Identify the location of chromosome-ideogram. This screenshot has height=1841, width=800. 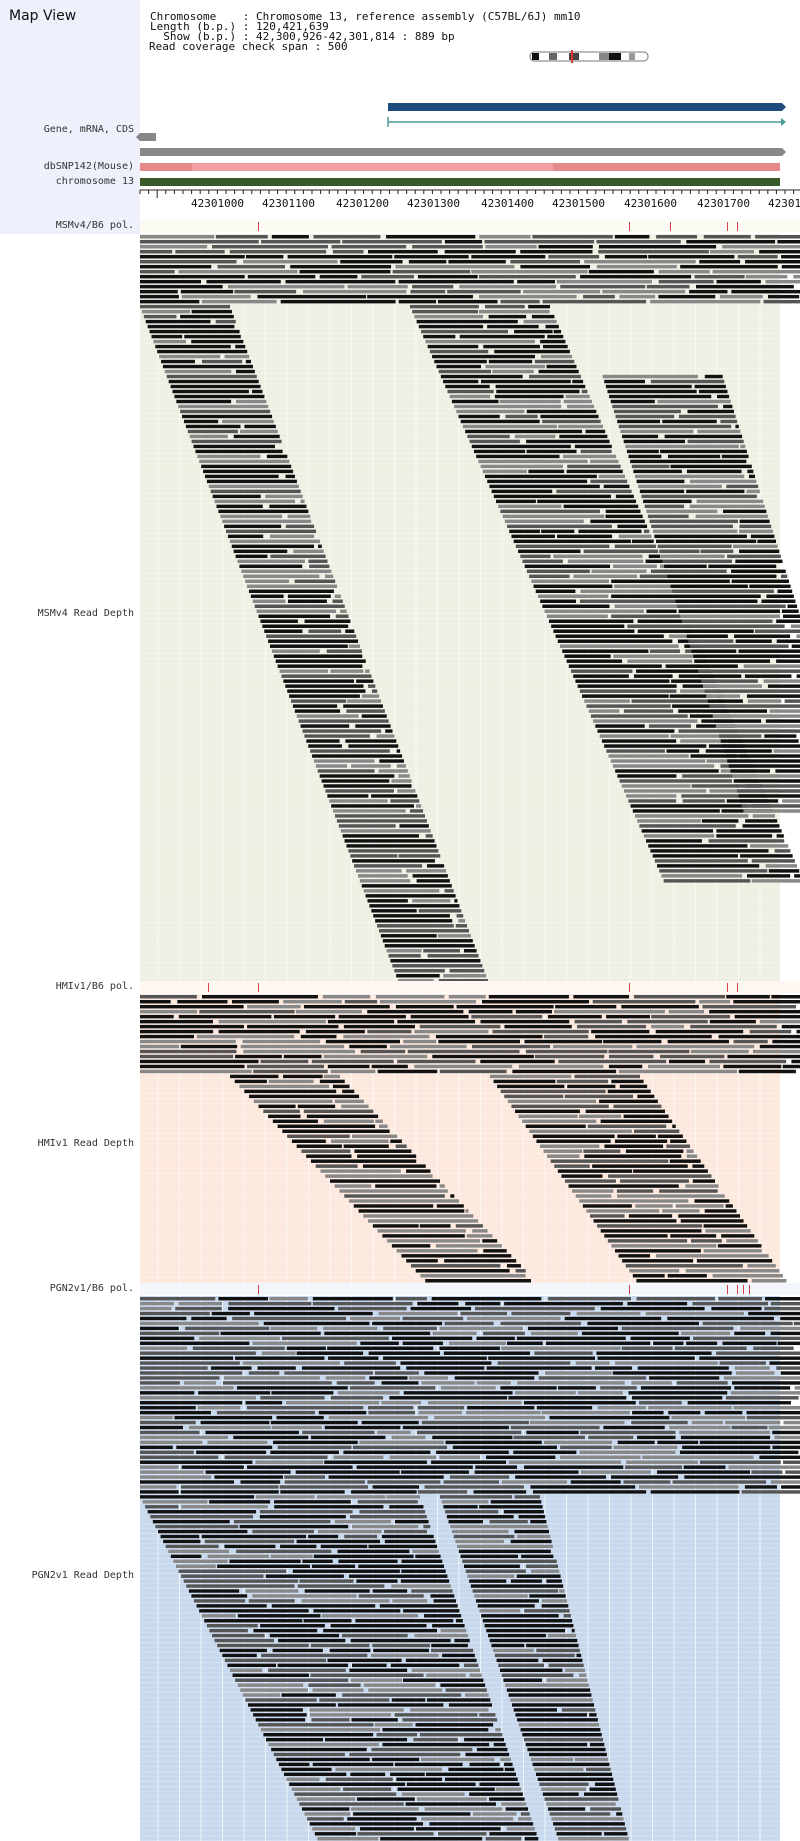
(590, 57).